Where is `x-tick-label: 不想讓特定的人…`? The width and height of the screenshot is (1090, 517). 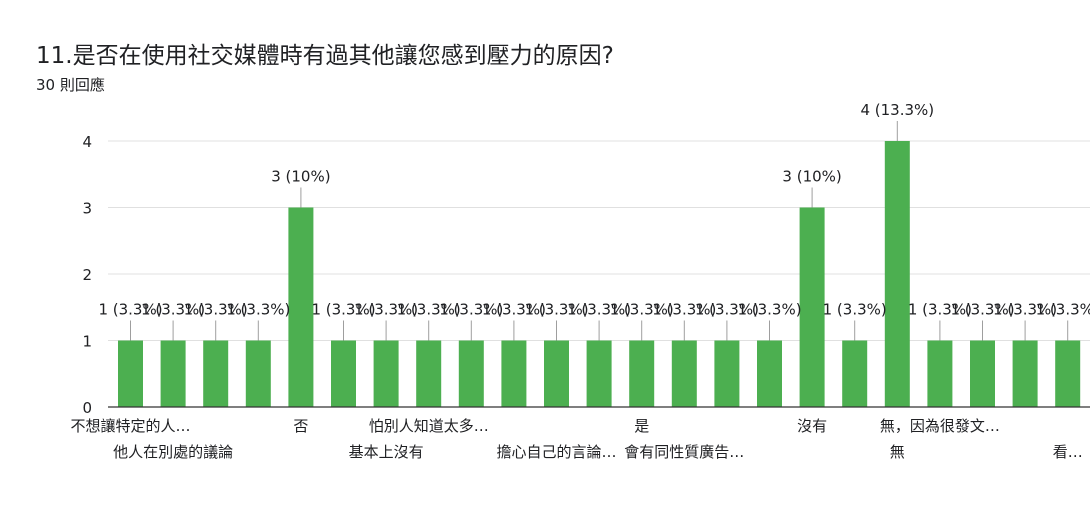 x-tick-label: 不想讓特定的人… is located at coordinates (130, 426).